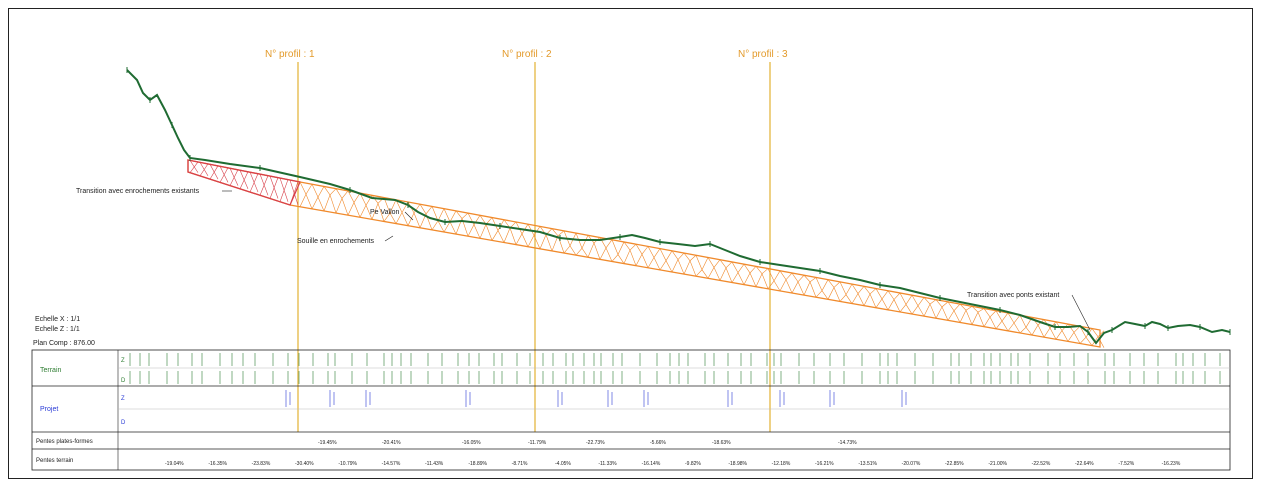 This screenshot has height=493, width=1262. I want to click on terrain-slope-value: -9.82%, so click(693, 464).